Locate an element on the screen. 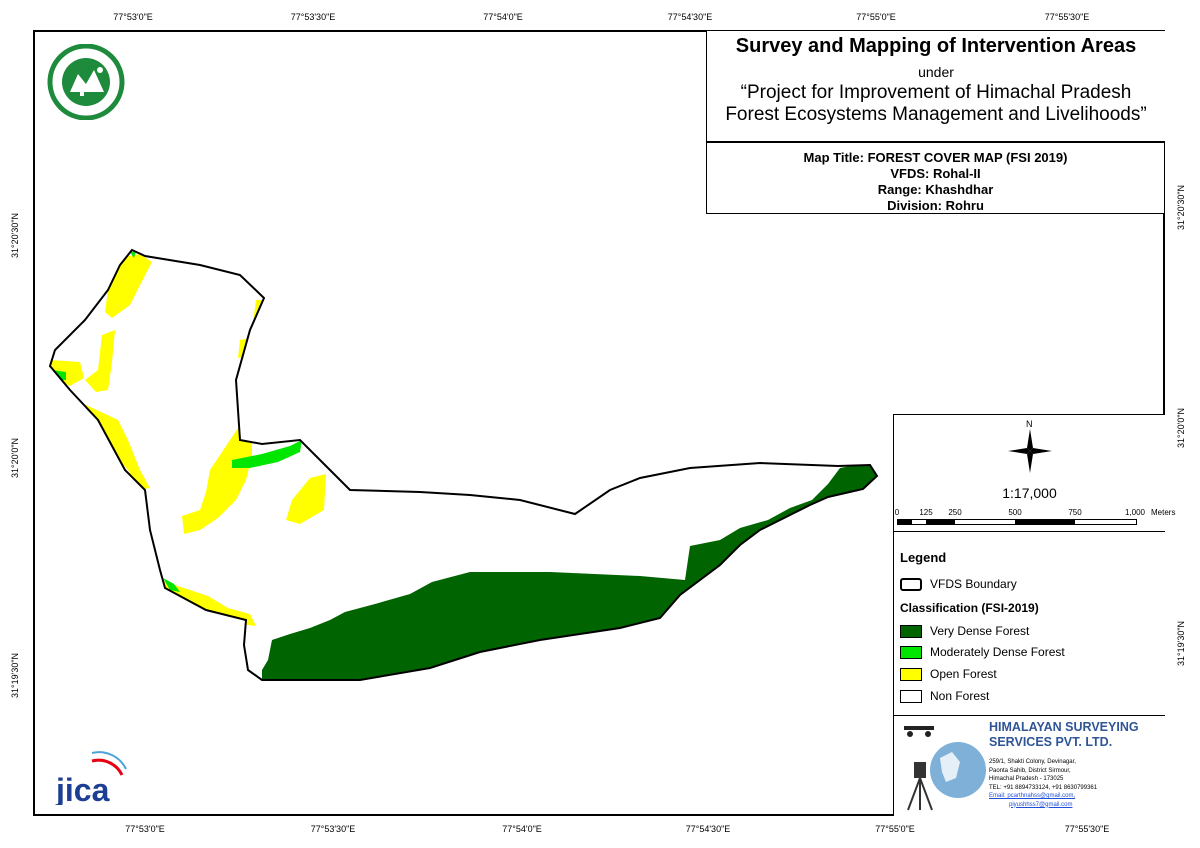  scale-ratio: 1:17,000 is located at coordinates (1029, 493).